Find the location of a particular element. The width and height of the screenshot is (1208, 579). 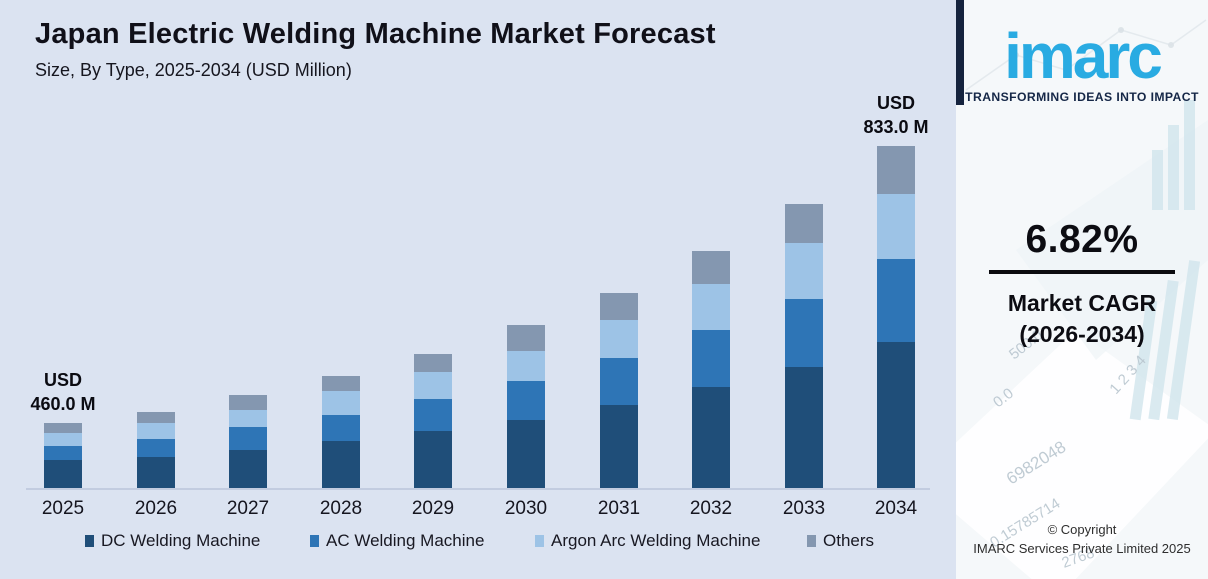

imarc-logo-text: imarc is located at coordinates (1083, 56).